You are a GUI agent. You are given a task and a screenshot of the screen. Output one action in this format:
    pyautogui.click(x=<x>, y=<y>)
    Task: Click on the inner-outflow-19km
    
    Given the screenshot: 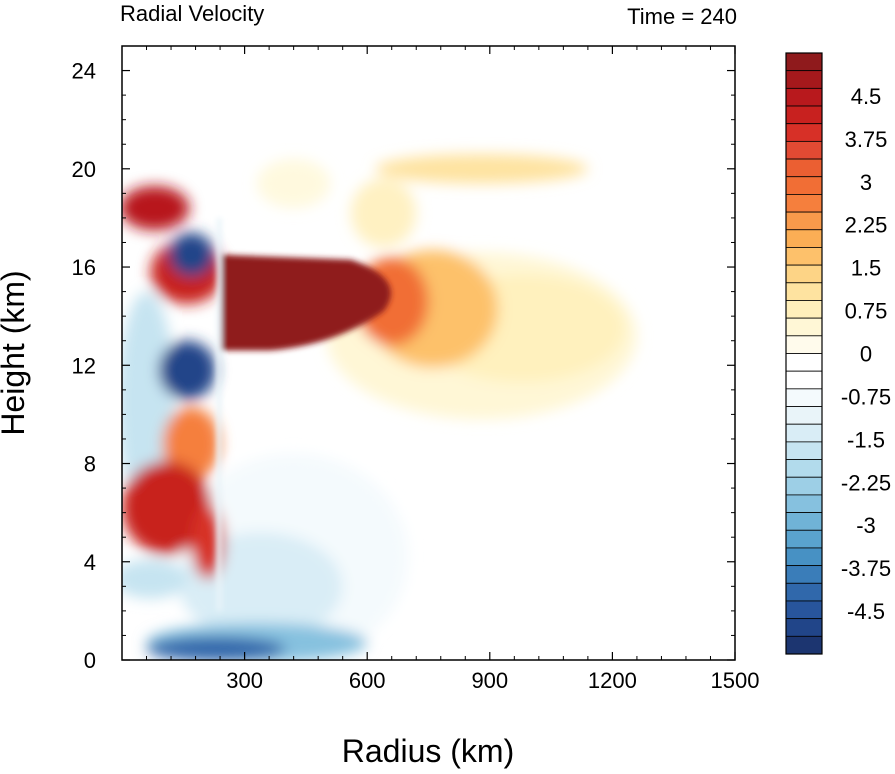 What is the action you would take?
    pyautogui.click(x=156, y=208)
    